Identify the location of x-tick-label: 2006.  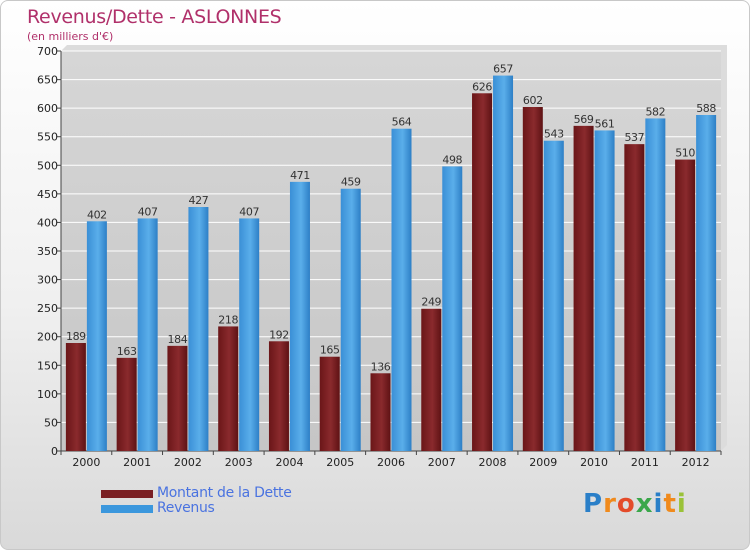
(391, 462).